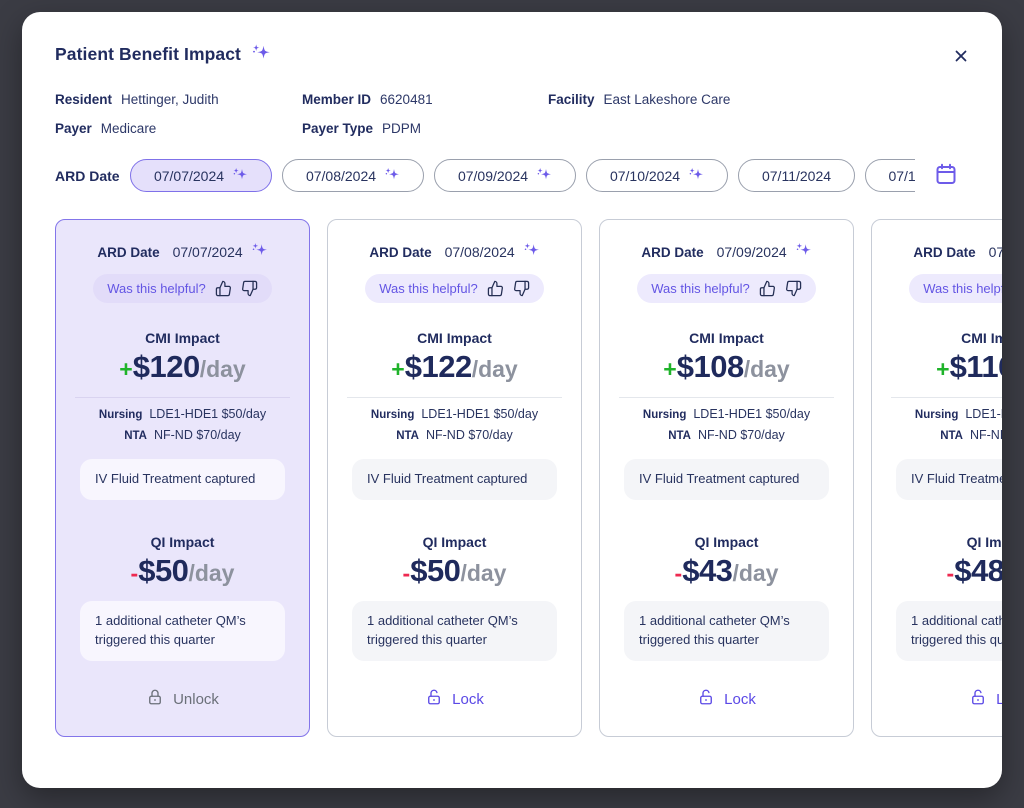 The image size is (1024, 808). What do you see at coordinates (87, 175) in the screenshot?
I see `ard-date-row-label: ARD Date` at bounding box center [87, 175].